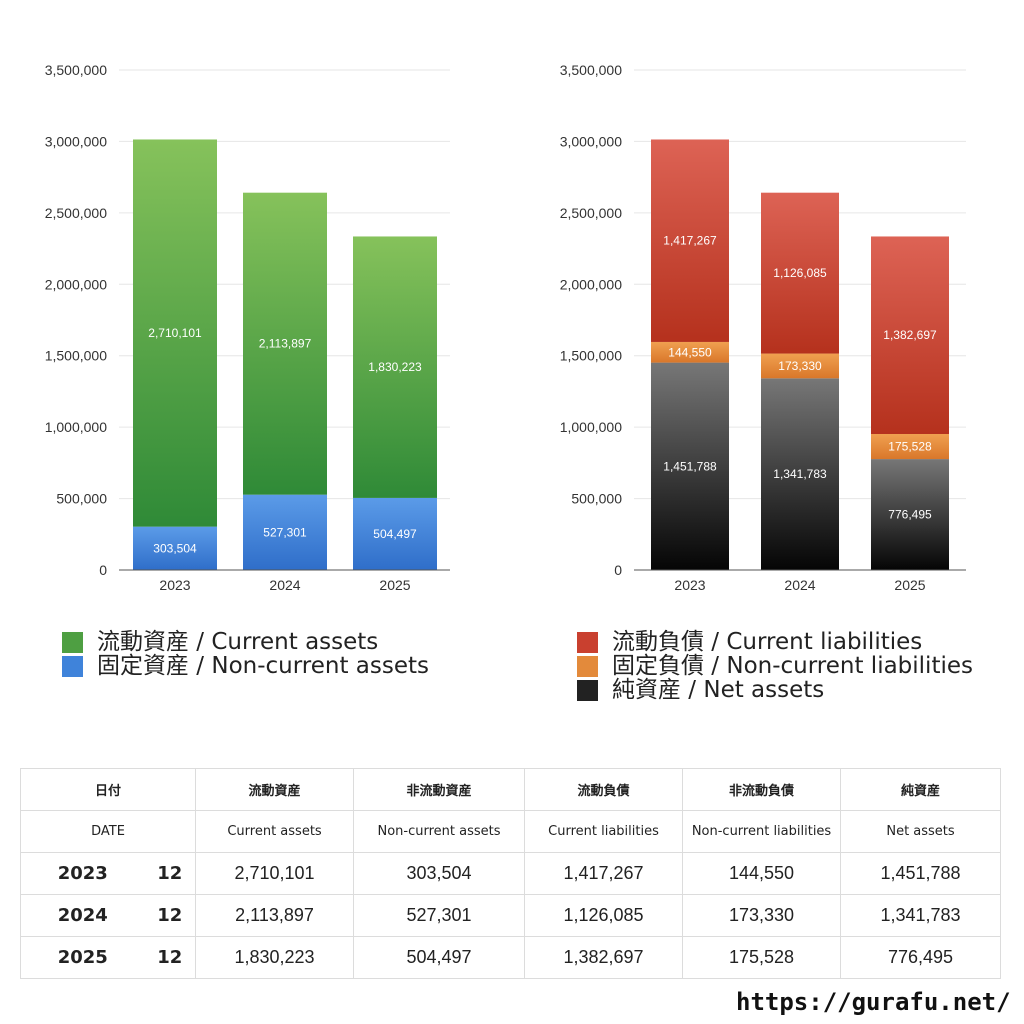  Describe the element at coordinates (762, 957) in the screenshot. I see `cell-non-current-liabilities: 175,528` at that location.